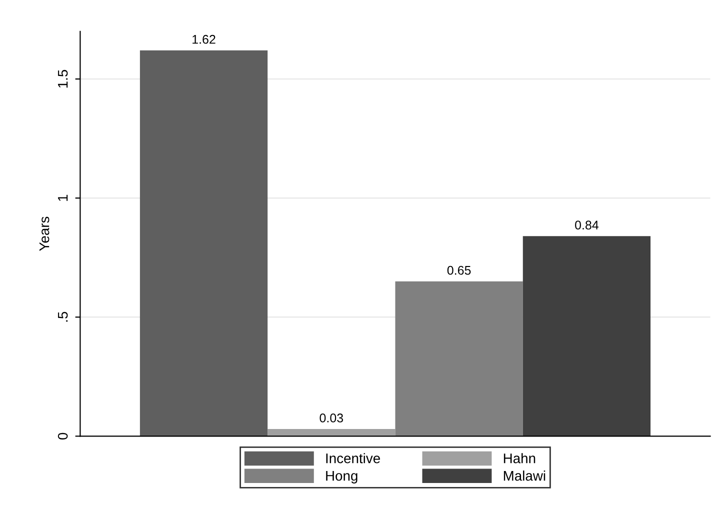  I want to click on y-tick-label: 0, so click(63, 436).